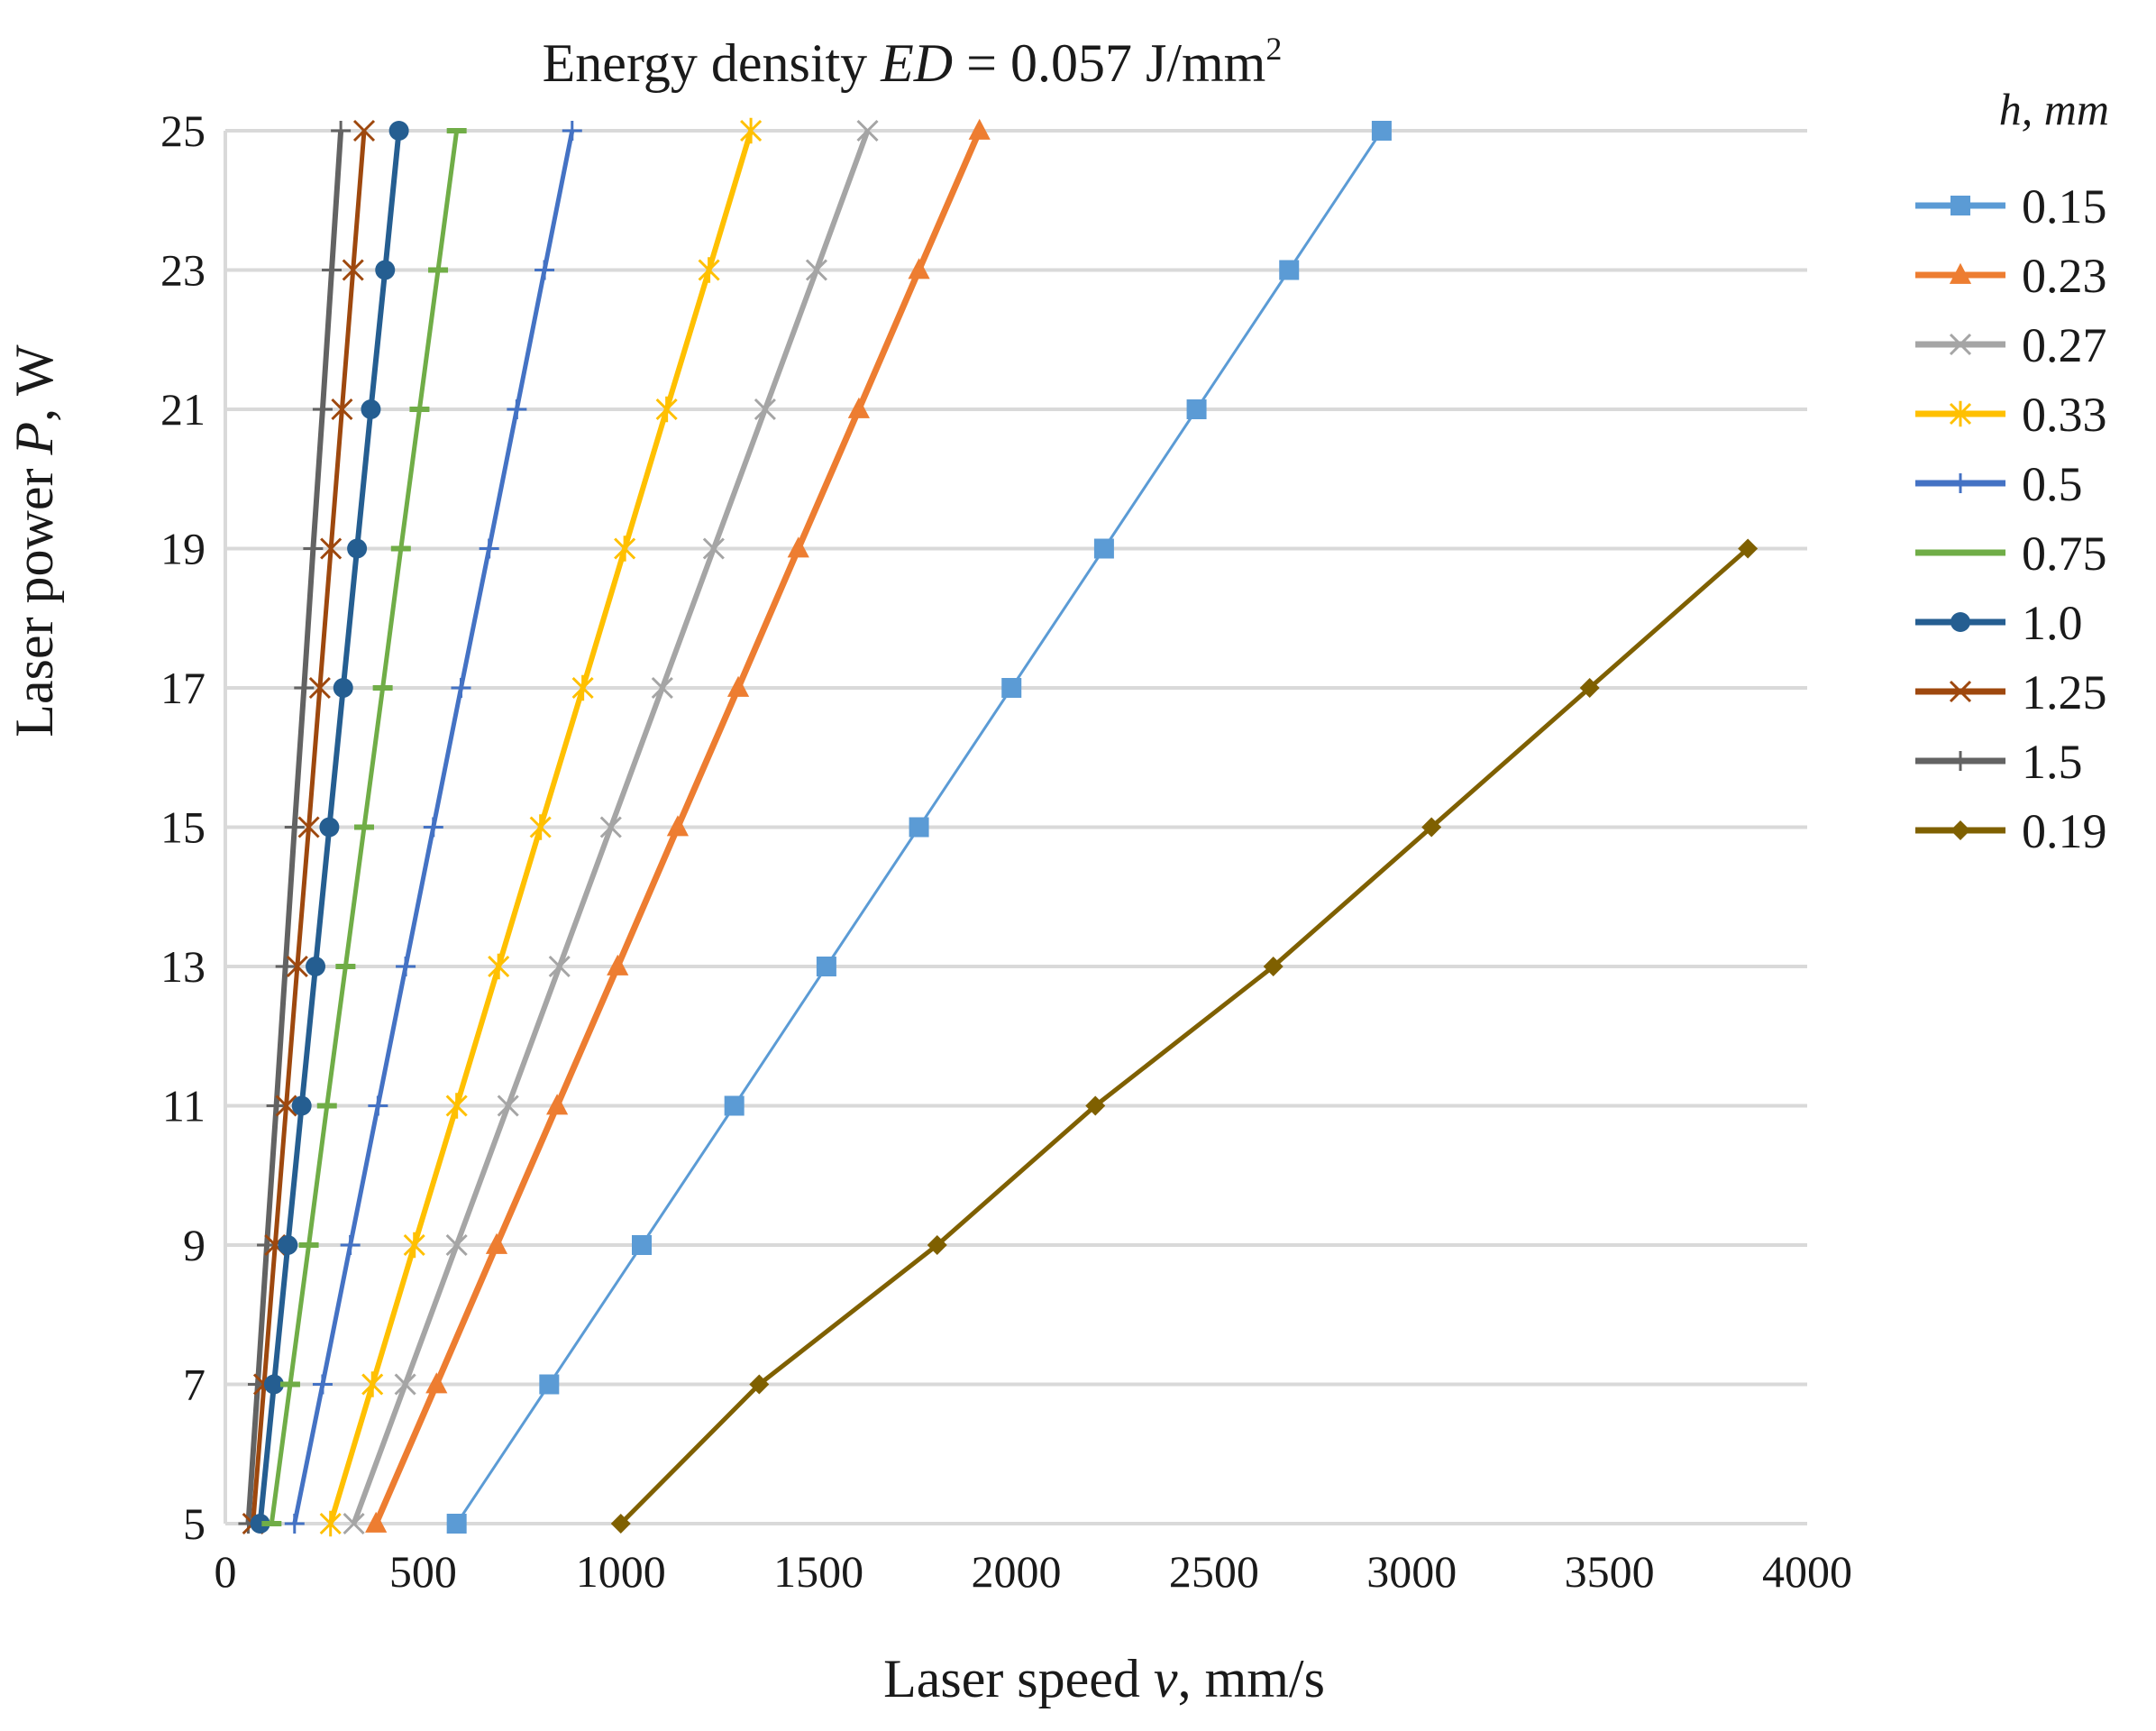 Image resolution: width=2156 pixels, height=1731 pixels. What do you see at coordinates (2054, 109) in the screenshot?
I see `legend-title: h, mm` at bounding box center [2054, 109].